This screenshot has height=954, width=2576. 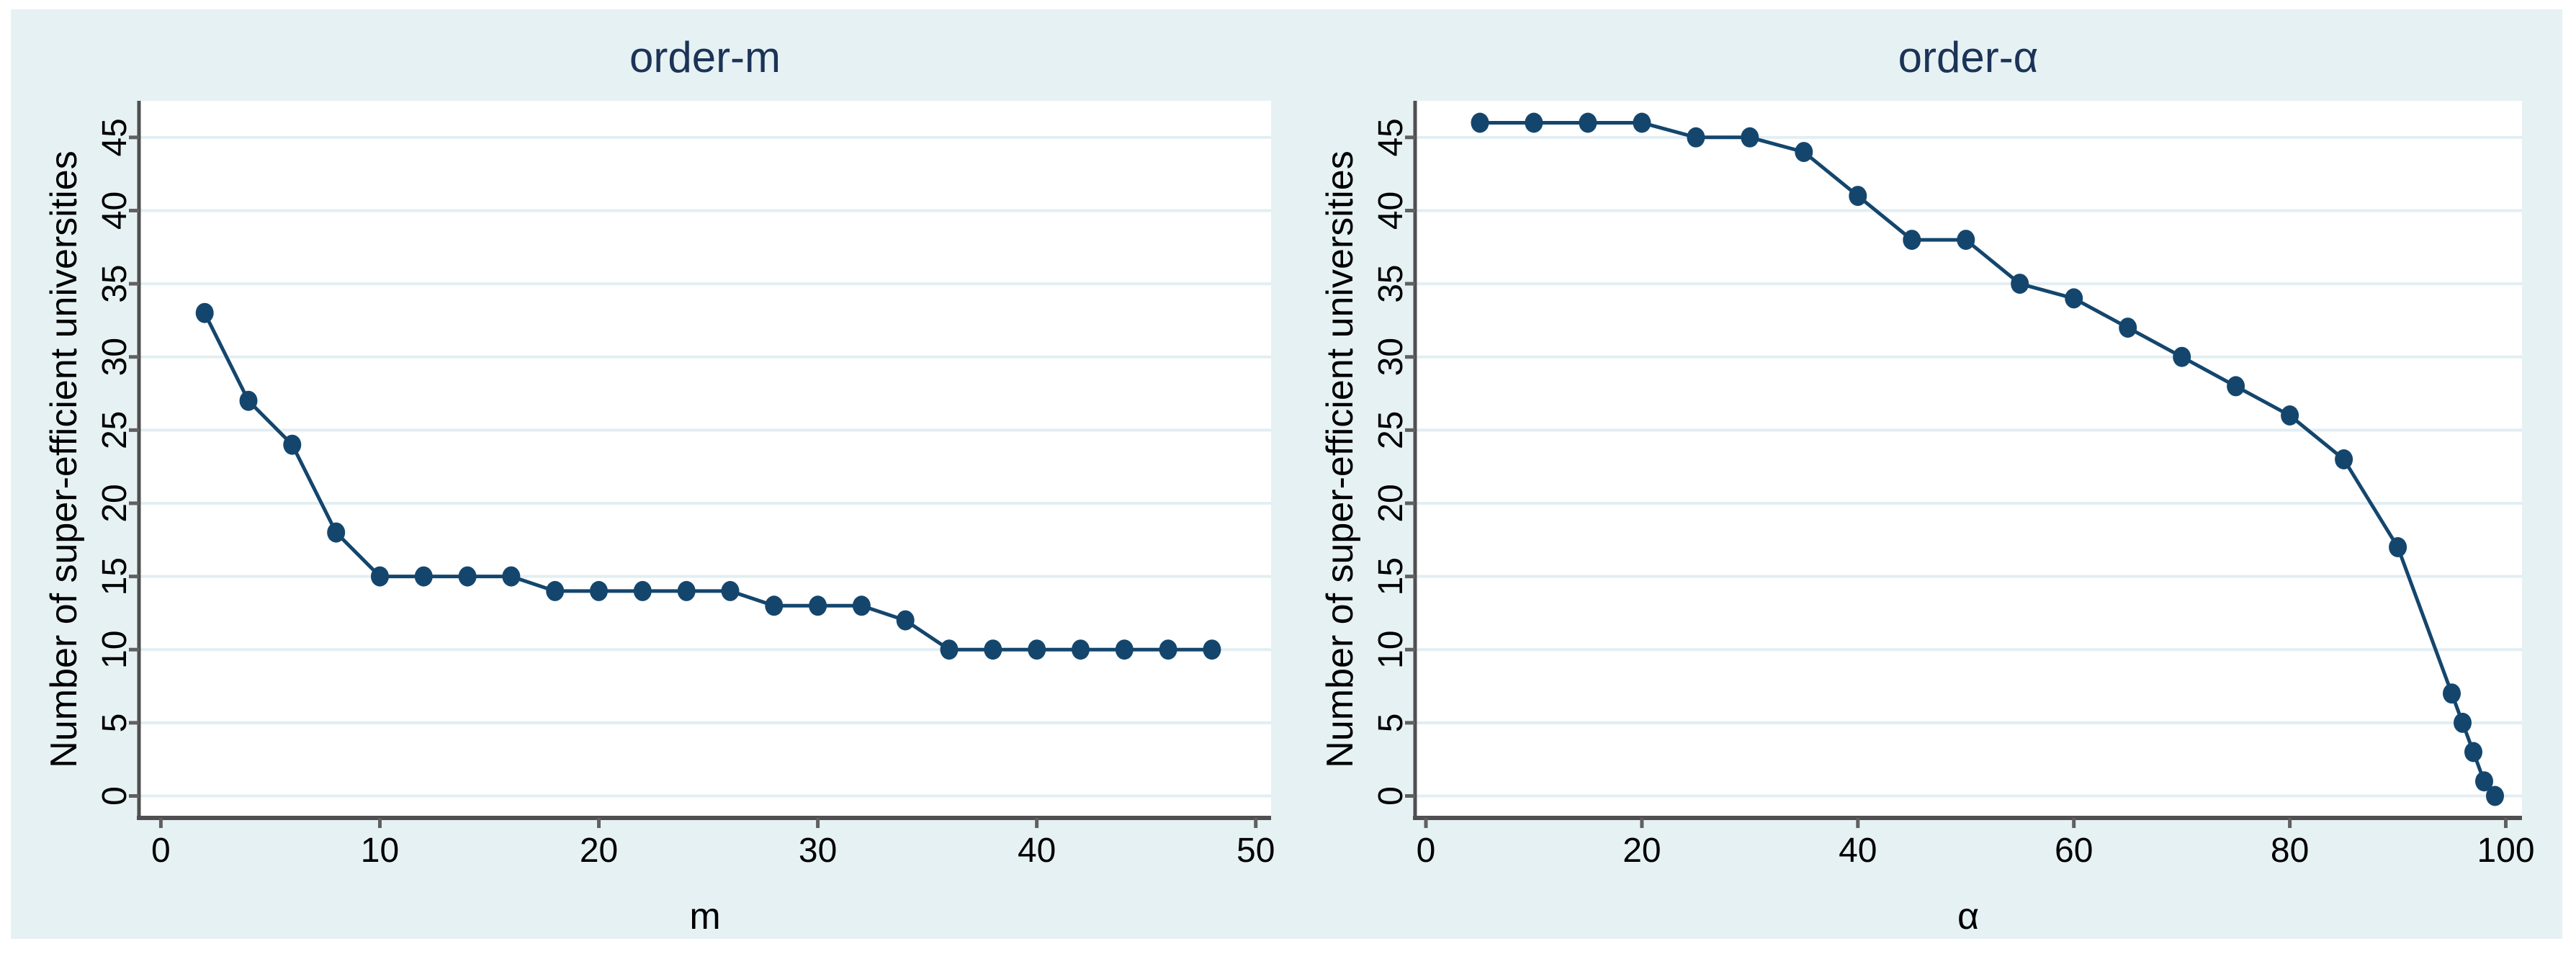 I want to click on data-point-x24, so click(x=686, y=590).